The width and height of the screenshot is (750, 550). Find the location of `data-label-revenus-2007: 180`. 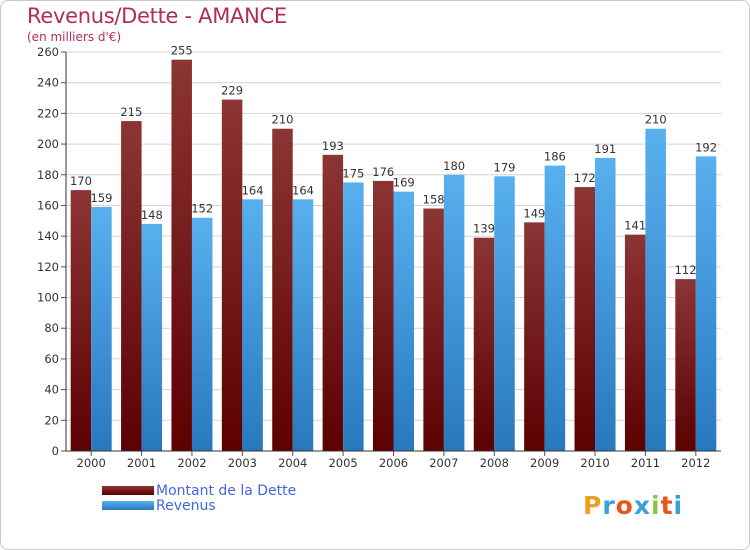

data-label-revenus-2007: 180 is located at coordinates (454, 166).